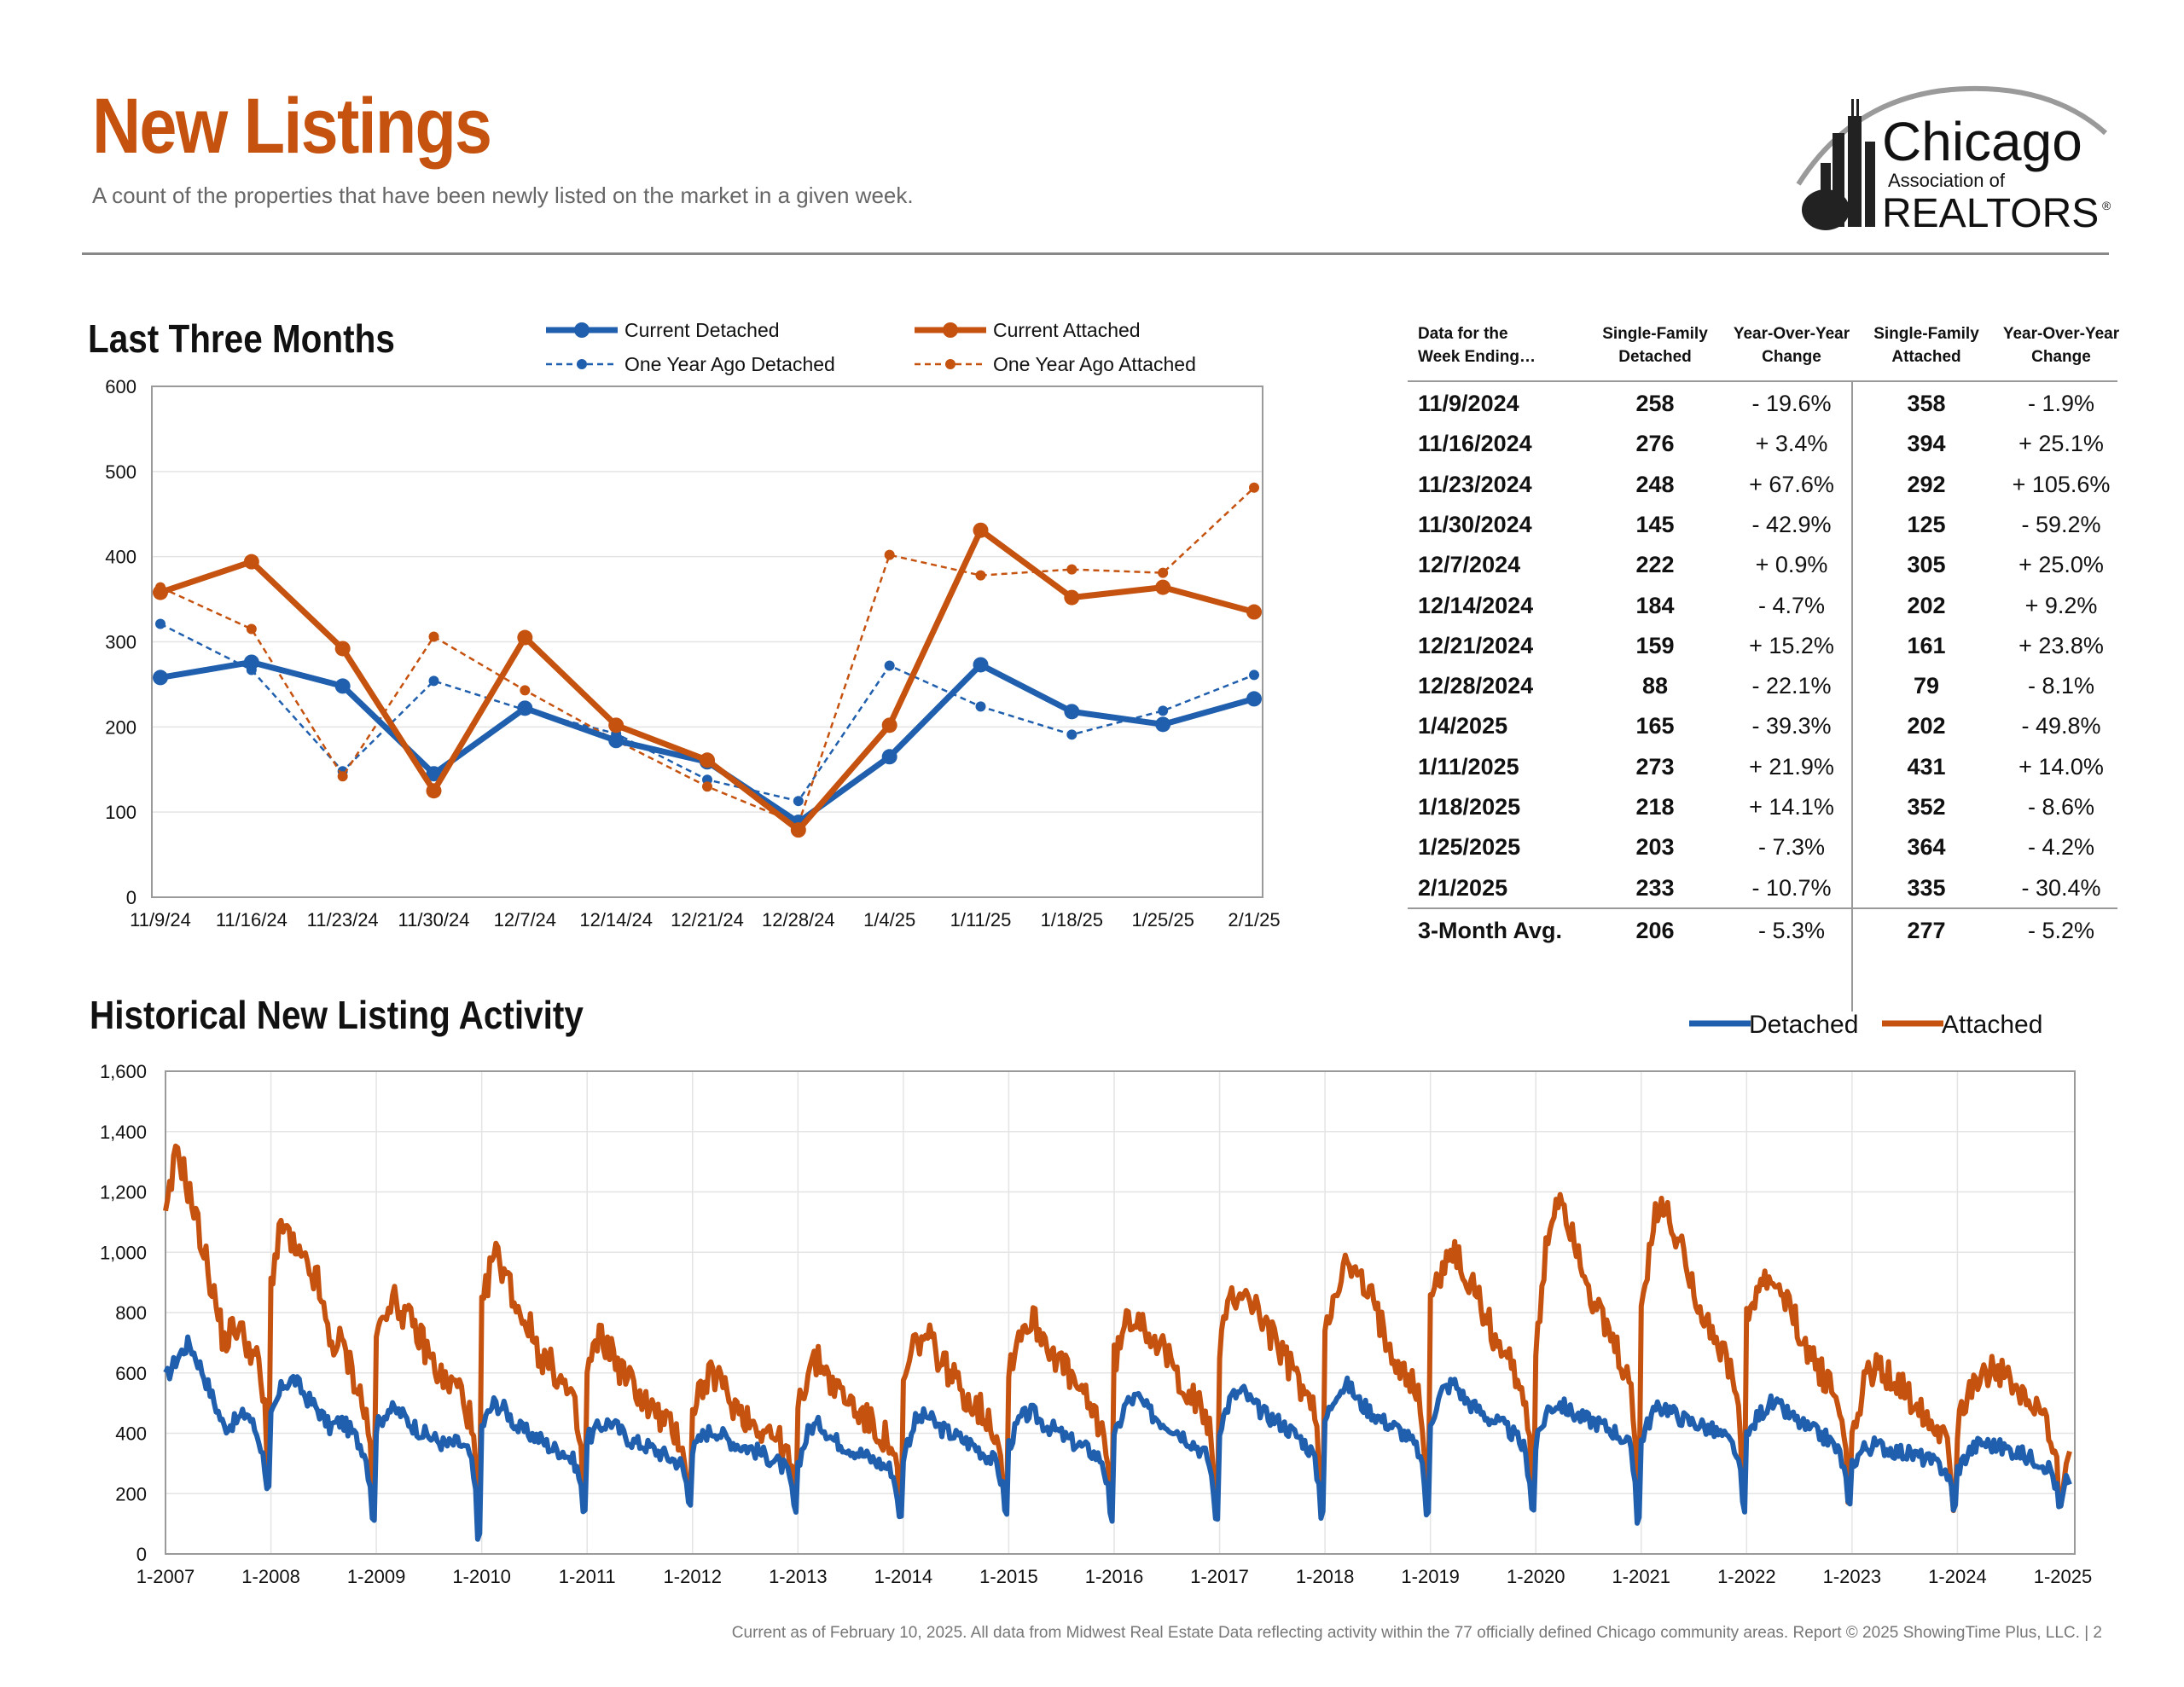 This screenshot has height=1687, width=2184. What do you see at coordinates (270, 1577) in the screenshot?
I see `chart2-x-tick-label: 1-2008` at bounding box center [270, 1577].